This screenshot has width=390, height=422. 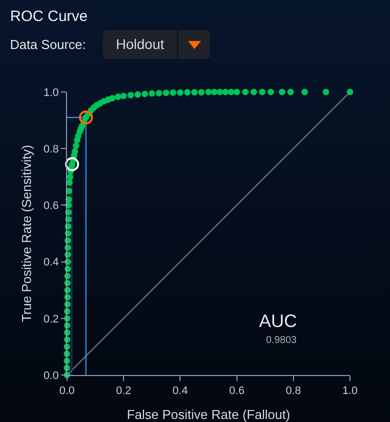 I want to click on source-note: Data Source:, so click(x=48, y=44).